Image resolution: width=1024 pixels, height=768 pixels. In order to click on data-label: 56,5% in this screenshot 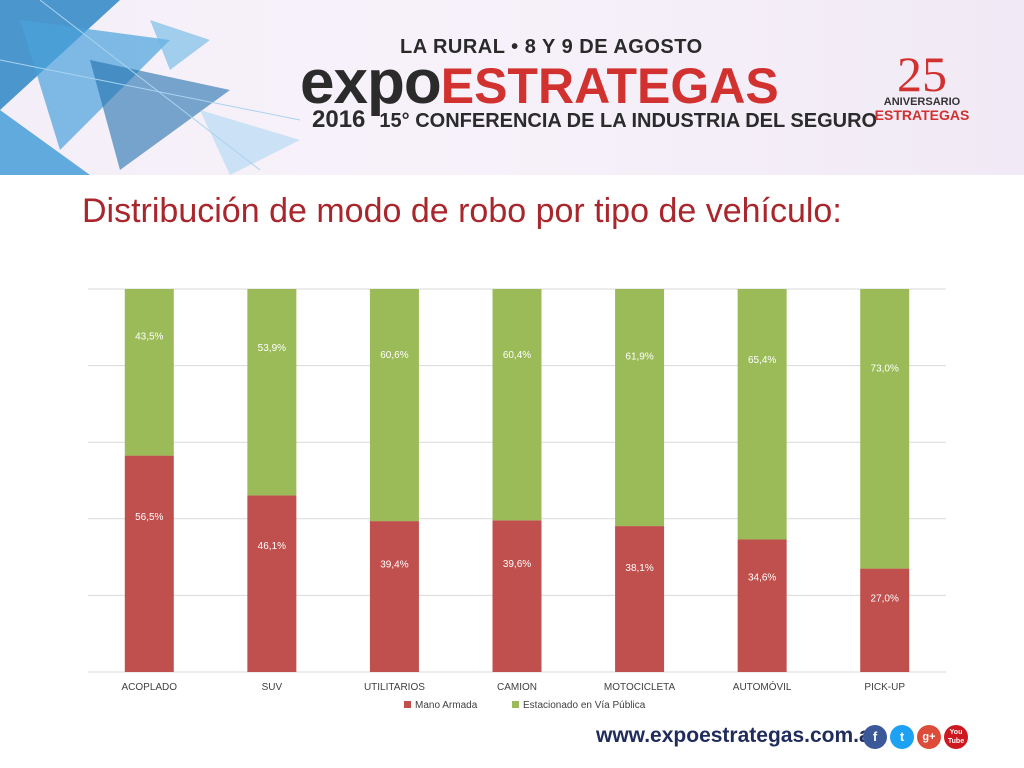, I will do `click(149, 517)`.